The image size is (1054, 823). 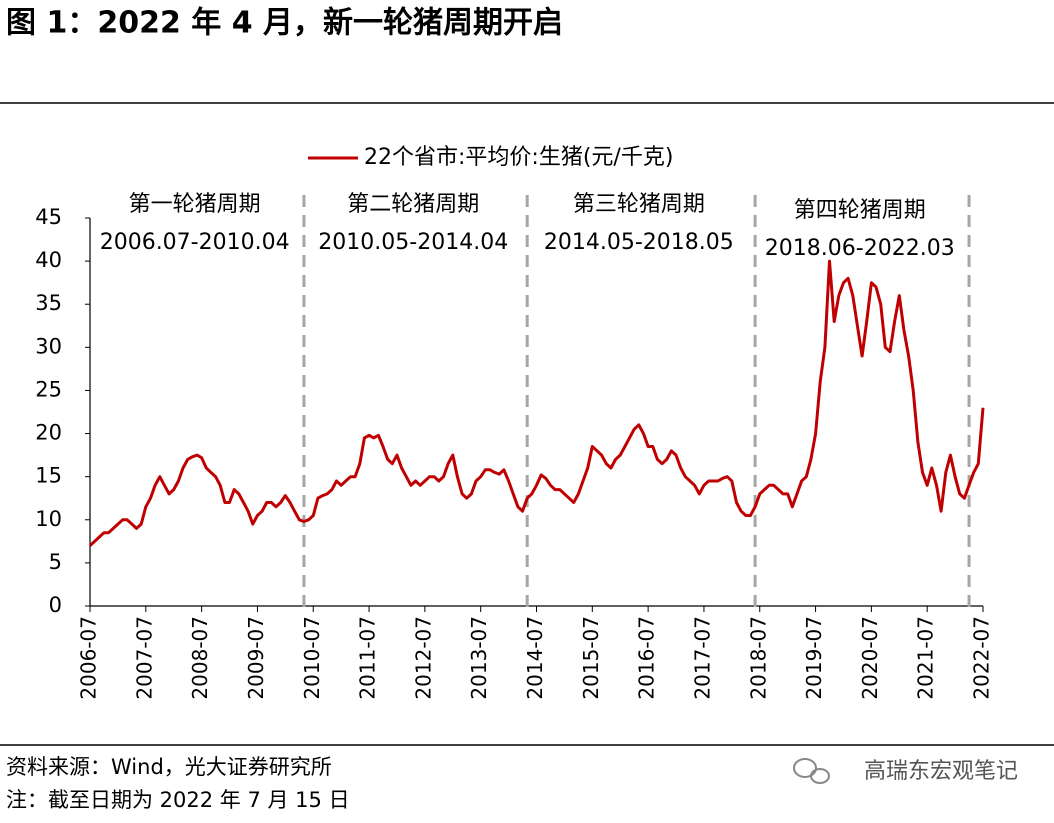 I want to click on y-tick-label: 45, so click(x=48, y=217).